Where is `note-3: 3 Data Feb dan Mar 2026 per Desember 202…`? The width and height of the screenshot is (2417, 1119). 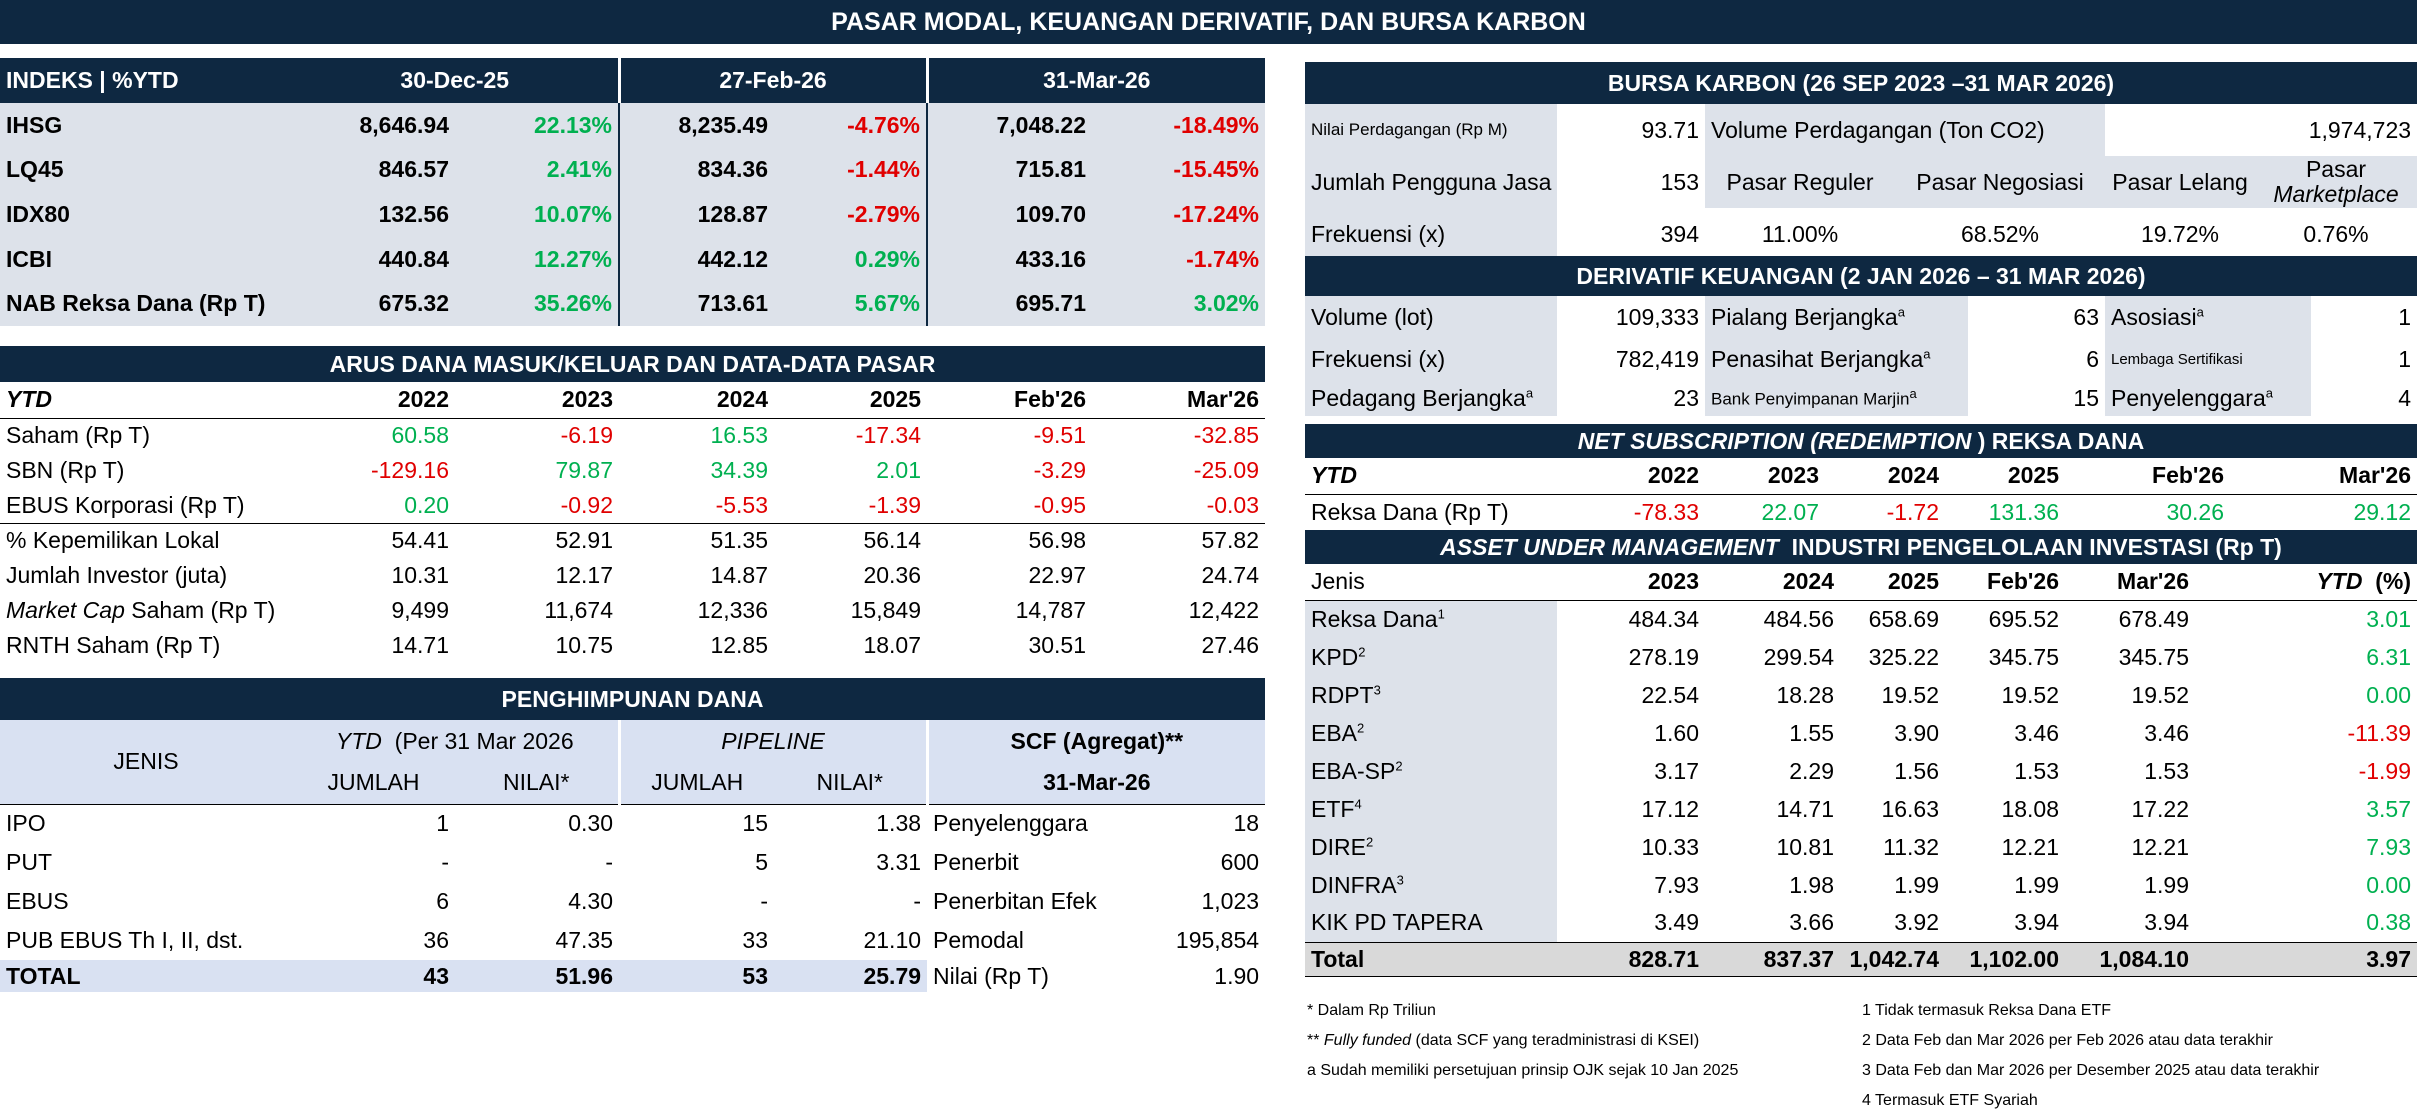
note-3: 3 Data Feb dan Mar 2026 per Desember 202… is located at coordinates (2091, 1070).